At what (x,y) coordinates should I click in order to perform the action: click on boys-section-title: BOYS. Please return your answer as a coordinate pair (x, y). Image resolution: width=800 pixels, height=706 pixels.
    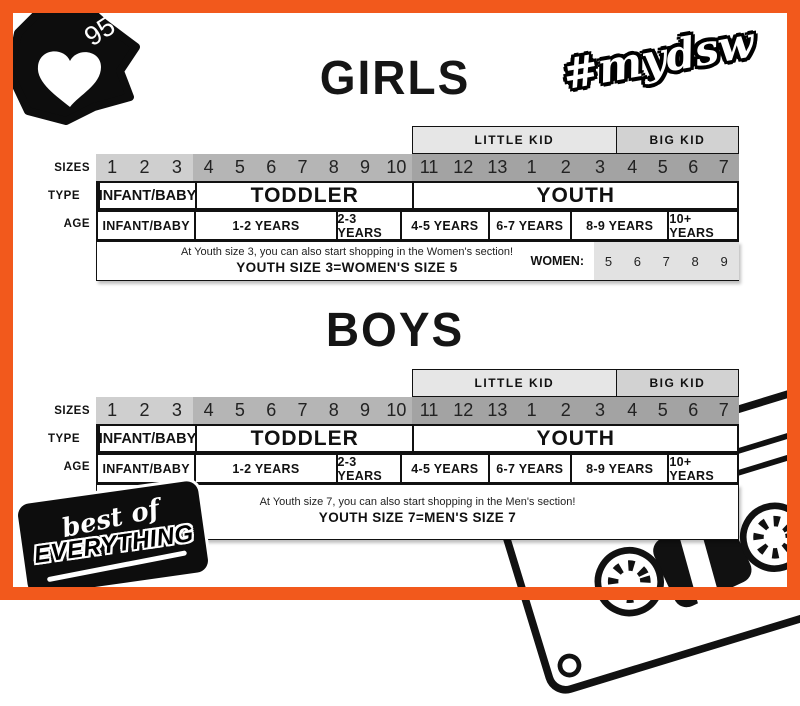
    Looking at the image, I should click on (395, 329).